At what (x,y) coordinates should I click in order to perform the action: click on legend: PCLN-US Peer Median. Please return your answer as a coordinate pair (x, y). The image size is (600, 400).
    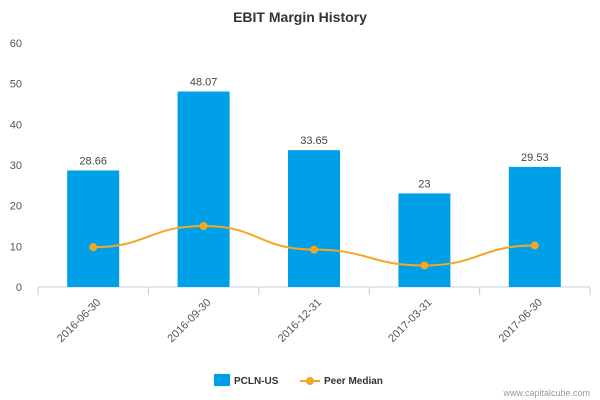
    Looking at the image, I should click on (298, 380).